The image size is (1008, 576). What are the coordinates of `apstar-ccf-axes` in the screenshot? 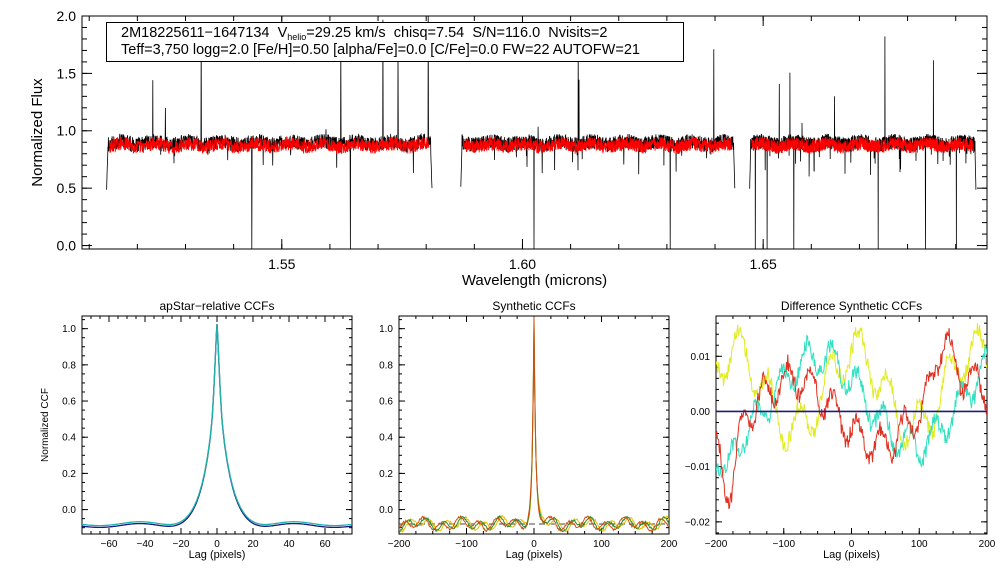 It's located at (217, 425).